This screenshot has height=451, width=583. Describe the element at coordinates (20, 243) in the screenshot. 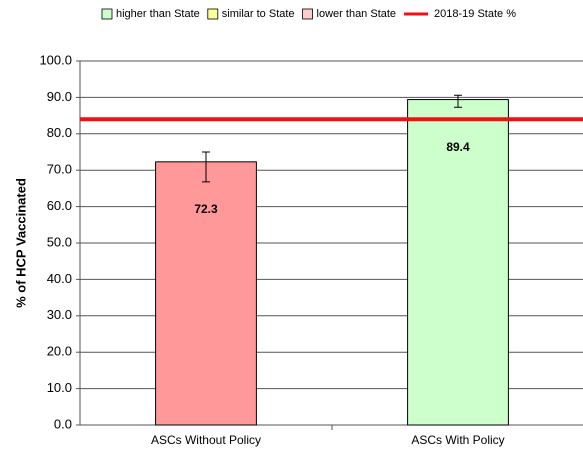

I see `y-axis-label: % of HCP Vaccinated` at that location.